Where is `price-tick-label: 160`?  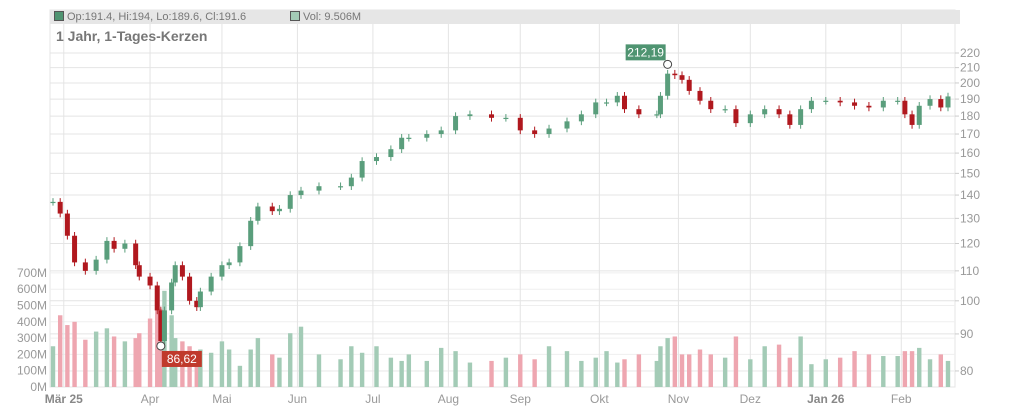
price-tick-label: 160 is located at coordinates (970, 153).